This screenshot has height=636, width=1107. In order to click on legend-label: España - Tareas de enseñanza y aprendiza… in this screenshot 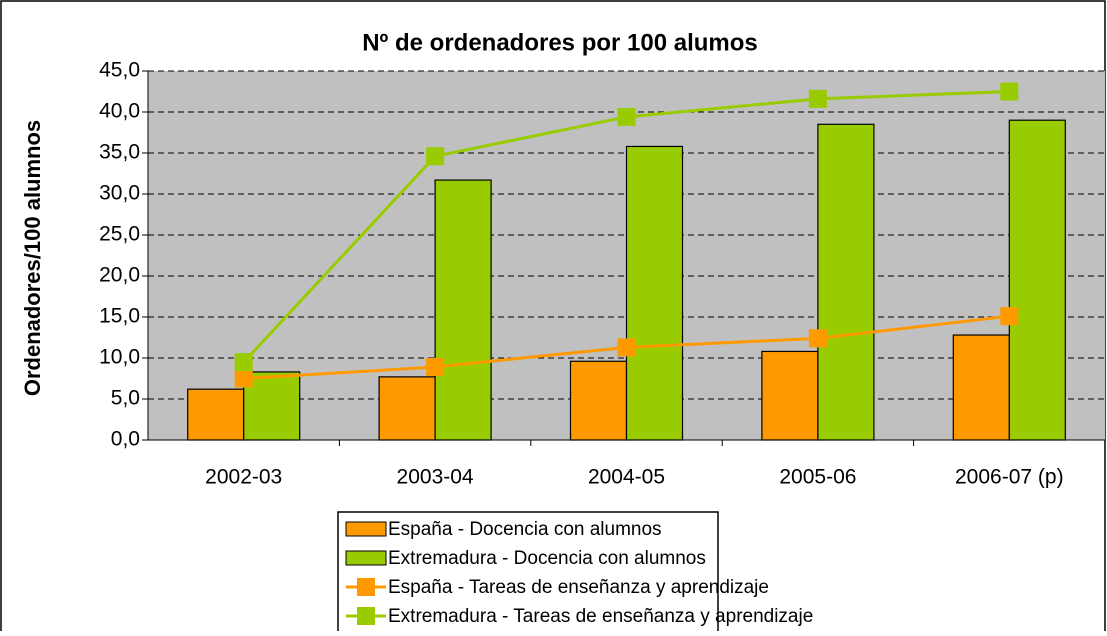, I will do `click(578, 587)`.